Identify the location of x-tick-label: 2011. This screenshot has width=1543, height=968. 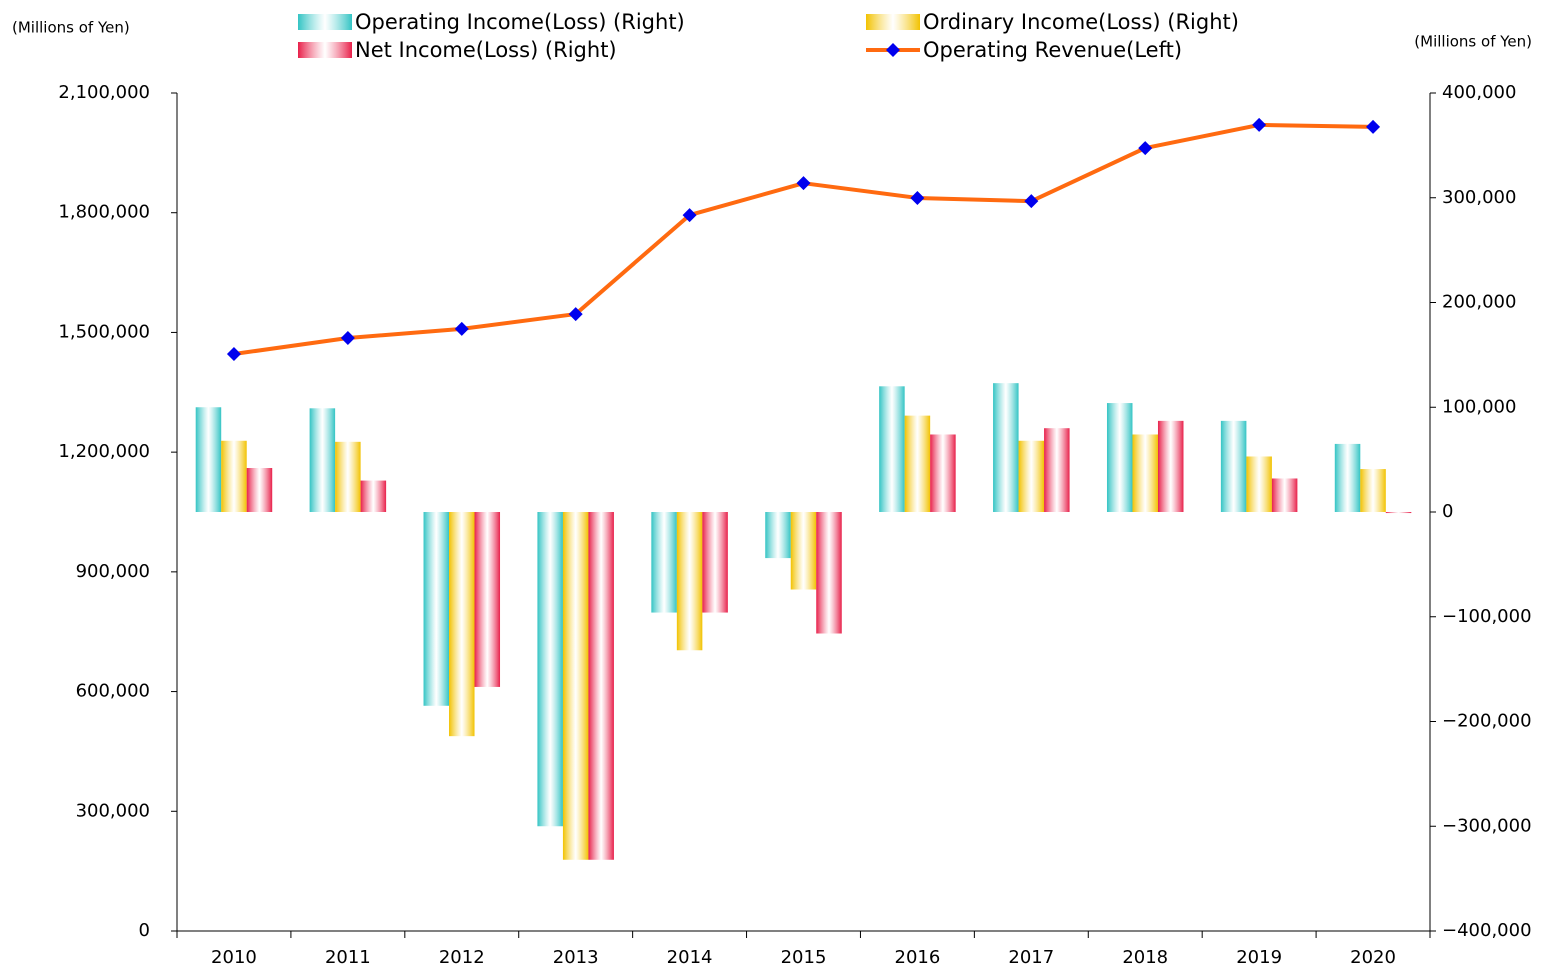
(348, 957).